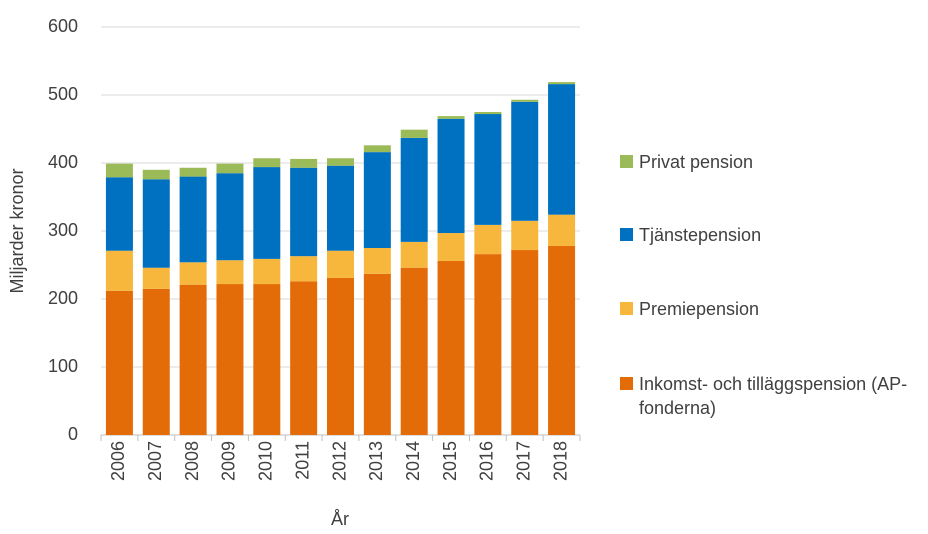 The height and width of the screenshot is (534, 928). I want to click on x-tick-label: 2012, so click(339, 461).